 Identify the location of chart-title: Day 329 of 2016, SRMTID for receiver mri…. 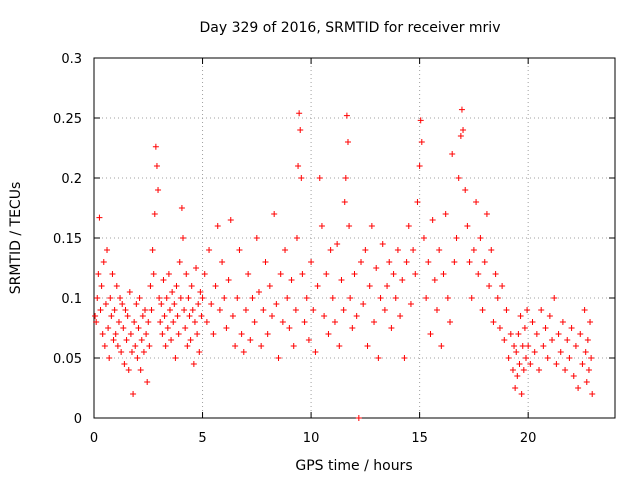
(350, 28).